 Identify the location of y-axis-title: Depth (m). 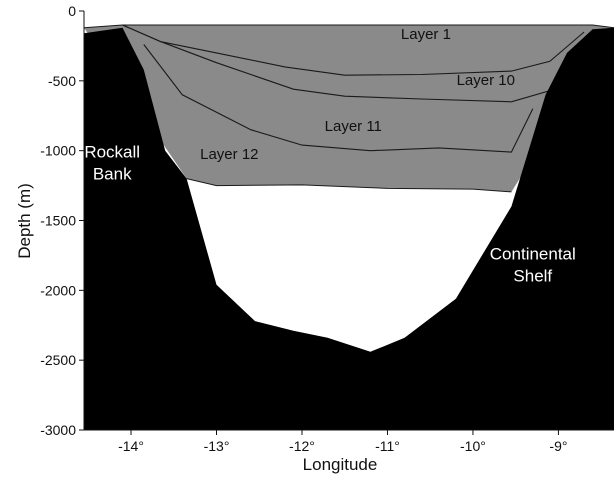
(24, 221).